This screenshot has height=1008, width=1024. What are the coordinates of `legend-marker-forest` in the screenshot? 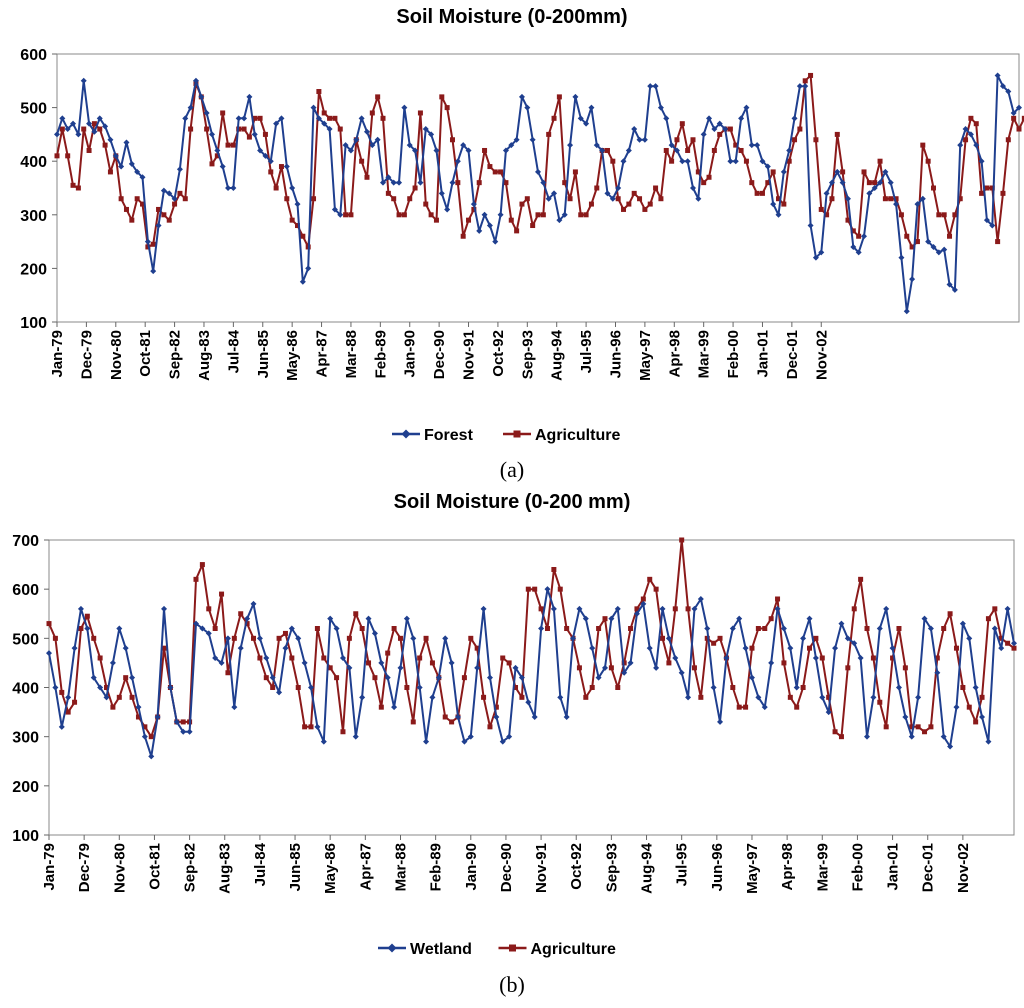 It's located at (406, 434).